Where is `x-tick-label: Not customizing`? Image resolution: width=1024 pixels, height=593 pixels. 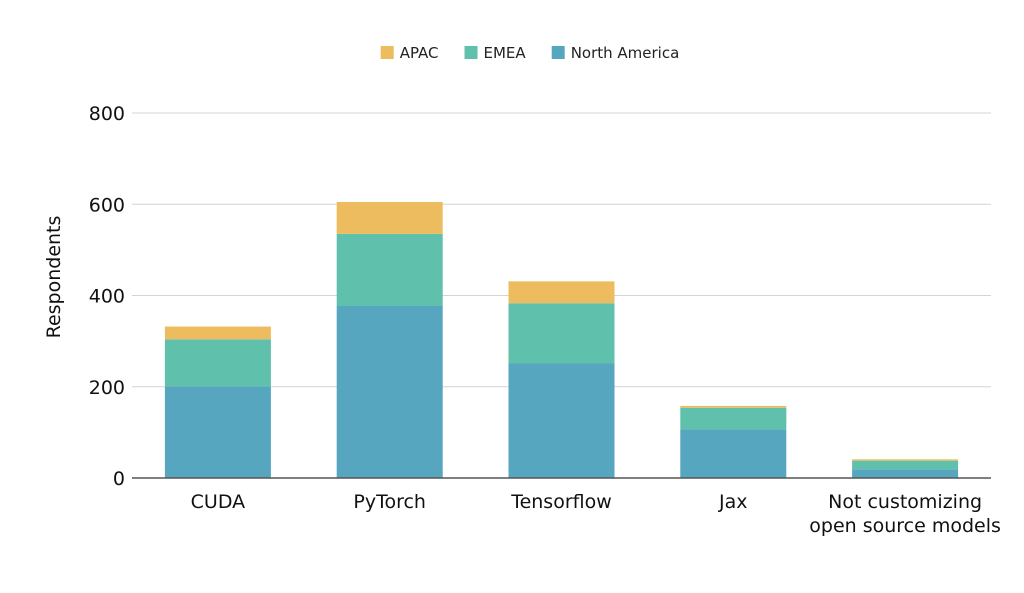 x-tick-label: Not customizing is located at coordinates (905, 502).